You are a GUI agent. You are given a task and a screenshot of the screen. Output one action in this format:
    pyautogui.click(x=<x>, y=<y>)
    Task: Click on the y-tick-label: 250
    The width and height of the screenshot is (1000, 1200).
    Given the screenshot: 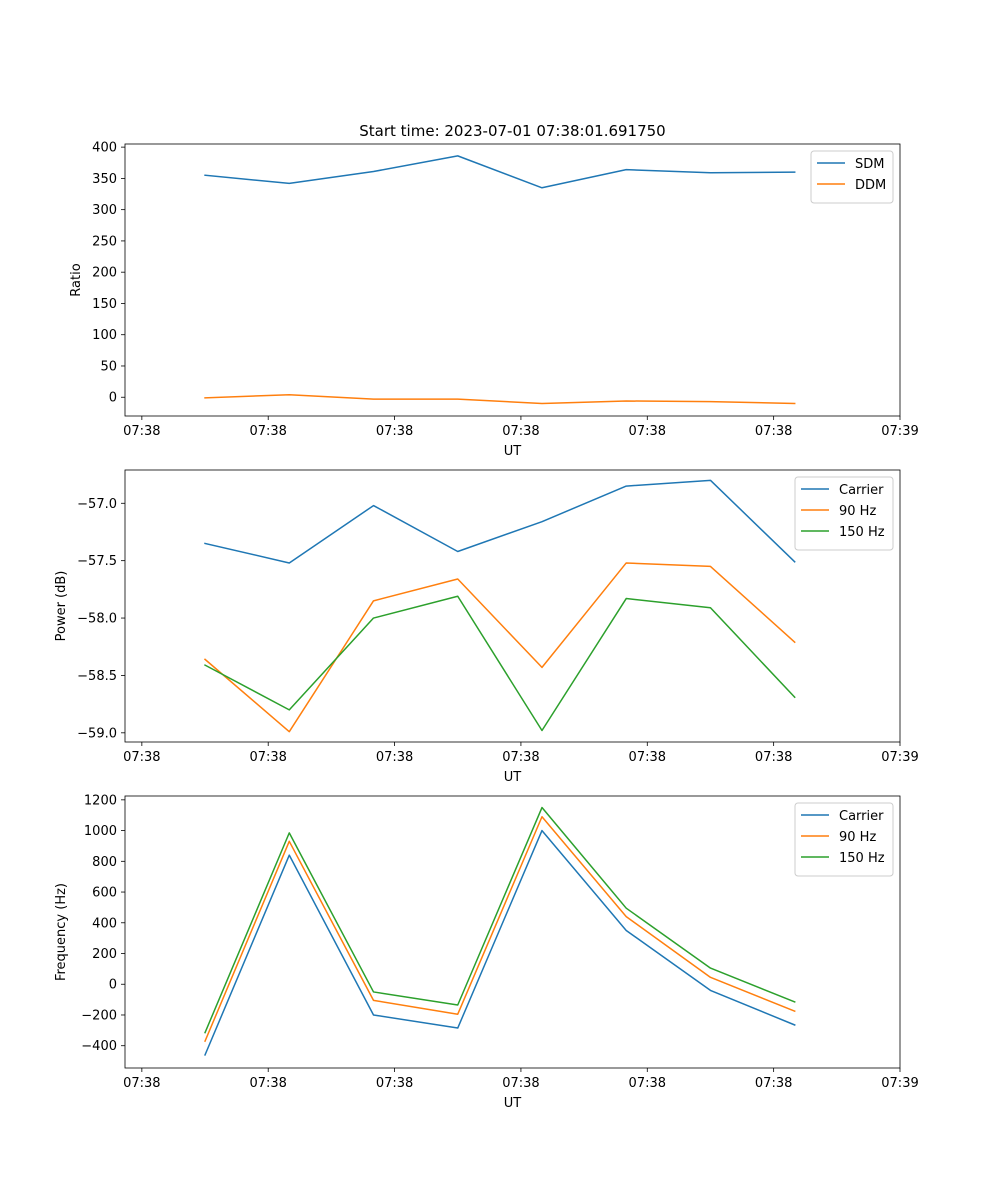 What is the action you would take?
    pyautogui.click(x=104, y=241)
    